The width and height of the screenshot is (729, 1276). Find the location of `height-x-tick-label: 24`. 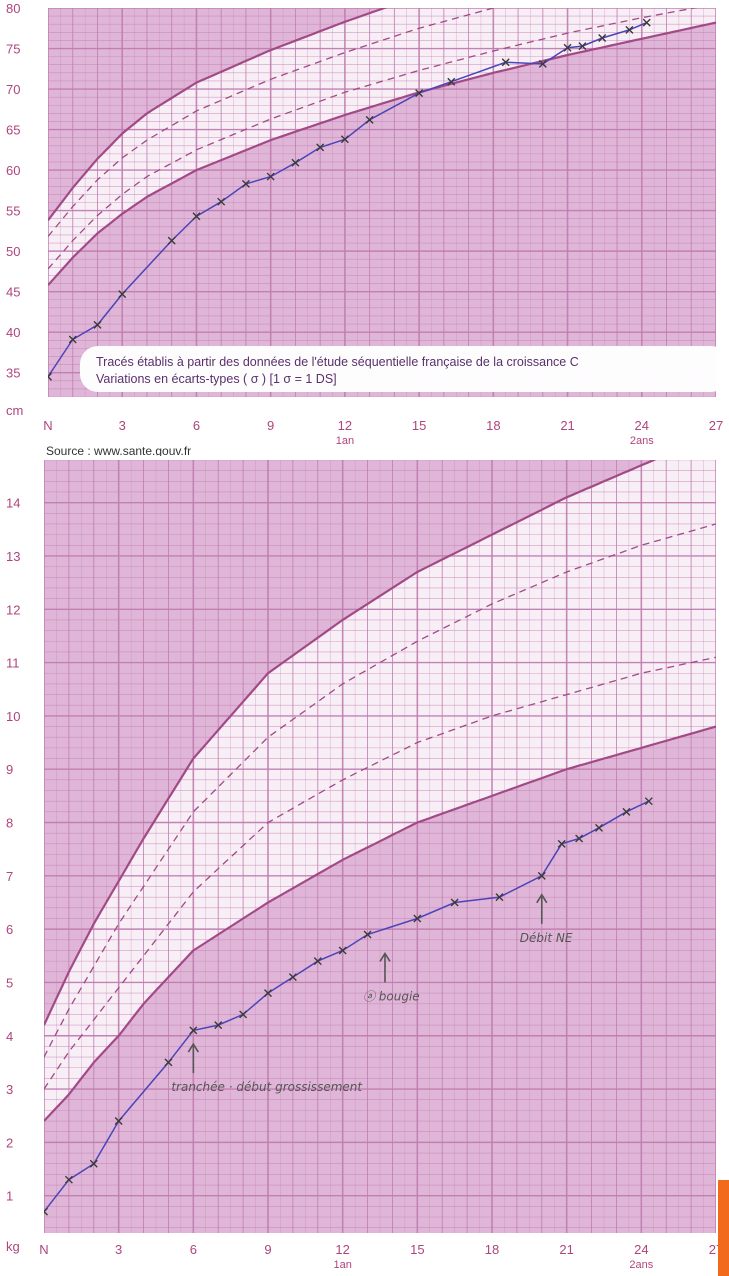

height-x-tick-label: 24 is located at coordinates (642, 425).